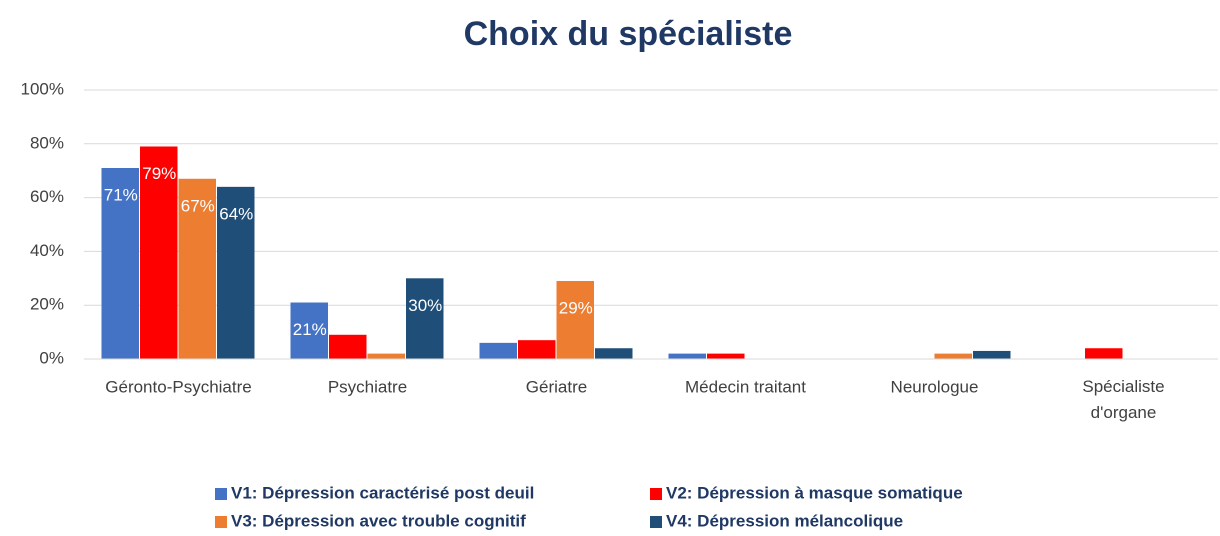 The height and width of the screenshot is (536, 1220). Describe the element at coordinates (784, 520) in the screenshot. I see `legend-label: V4: Dépression mélancolique` at that location.